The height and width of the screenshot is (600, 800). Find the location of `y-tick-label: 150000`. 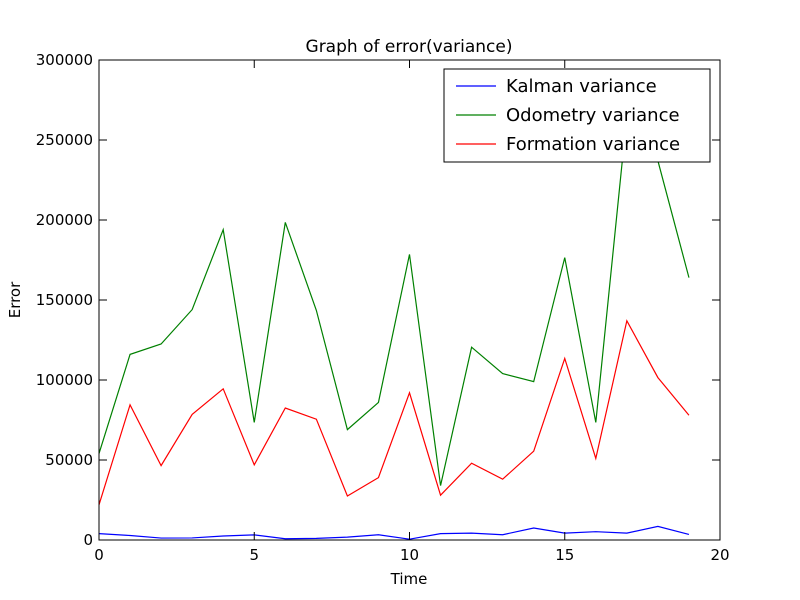

y-tick-label: 150000 is located at coordinates (64, 300).